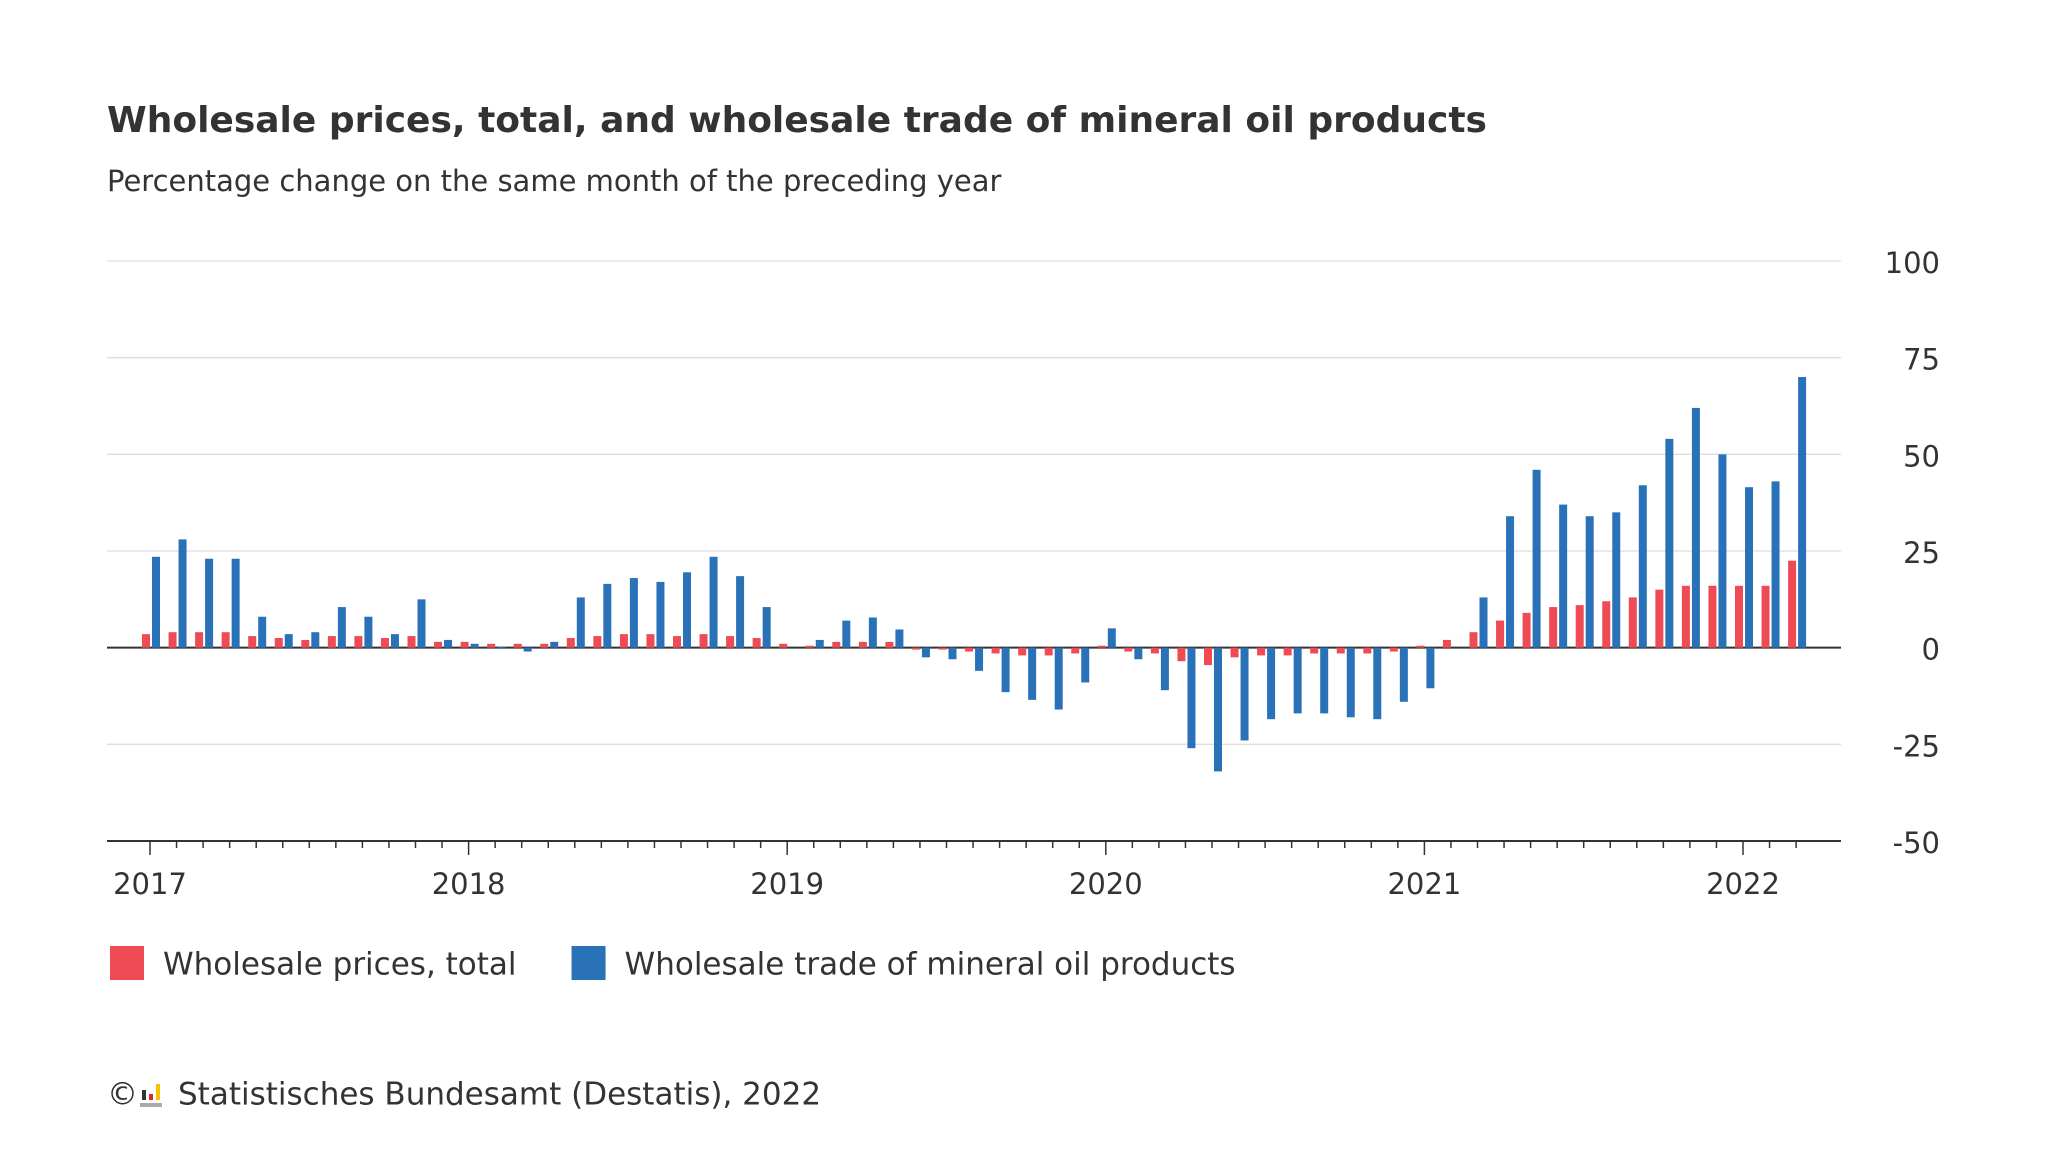 The width and height of the screenshot is (2048, 1156). Describe the element at coordinates (150, 884) in the screenshot. I see `x-tick-label: 2017` at that location.